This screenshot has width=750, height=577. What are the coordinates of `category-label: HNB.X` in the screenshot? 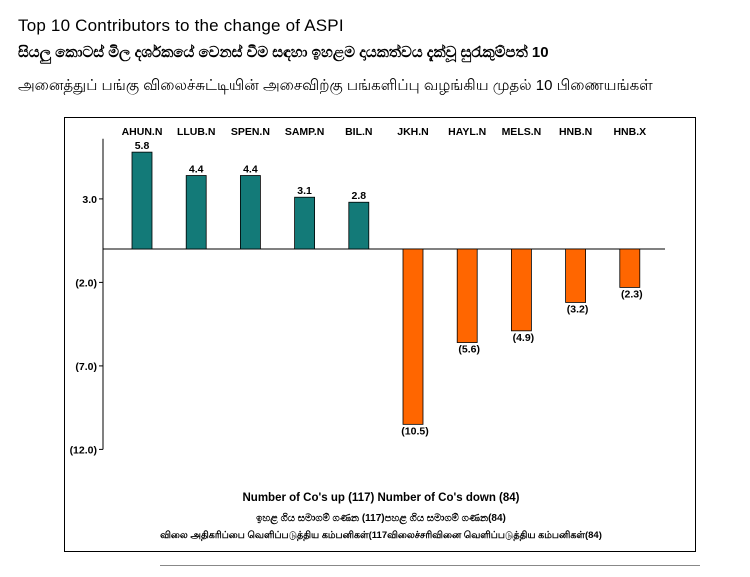 It's located at (629, 132).